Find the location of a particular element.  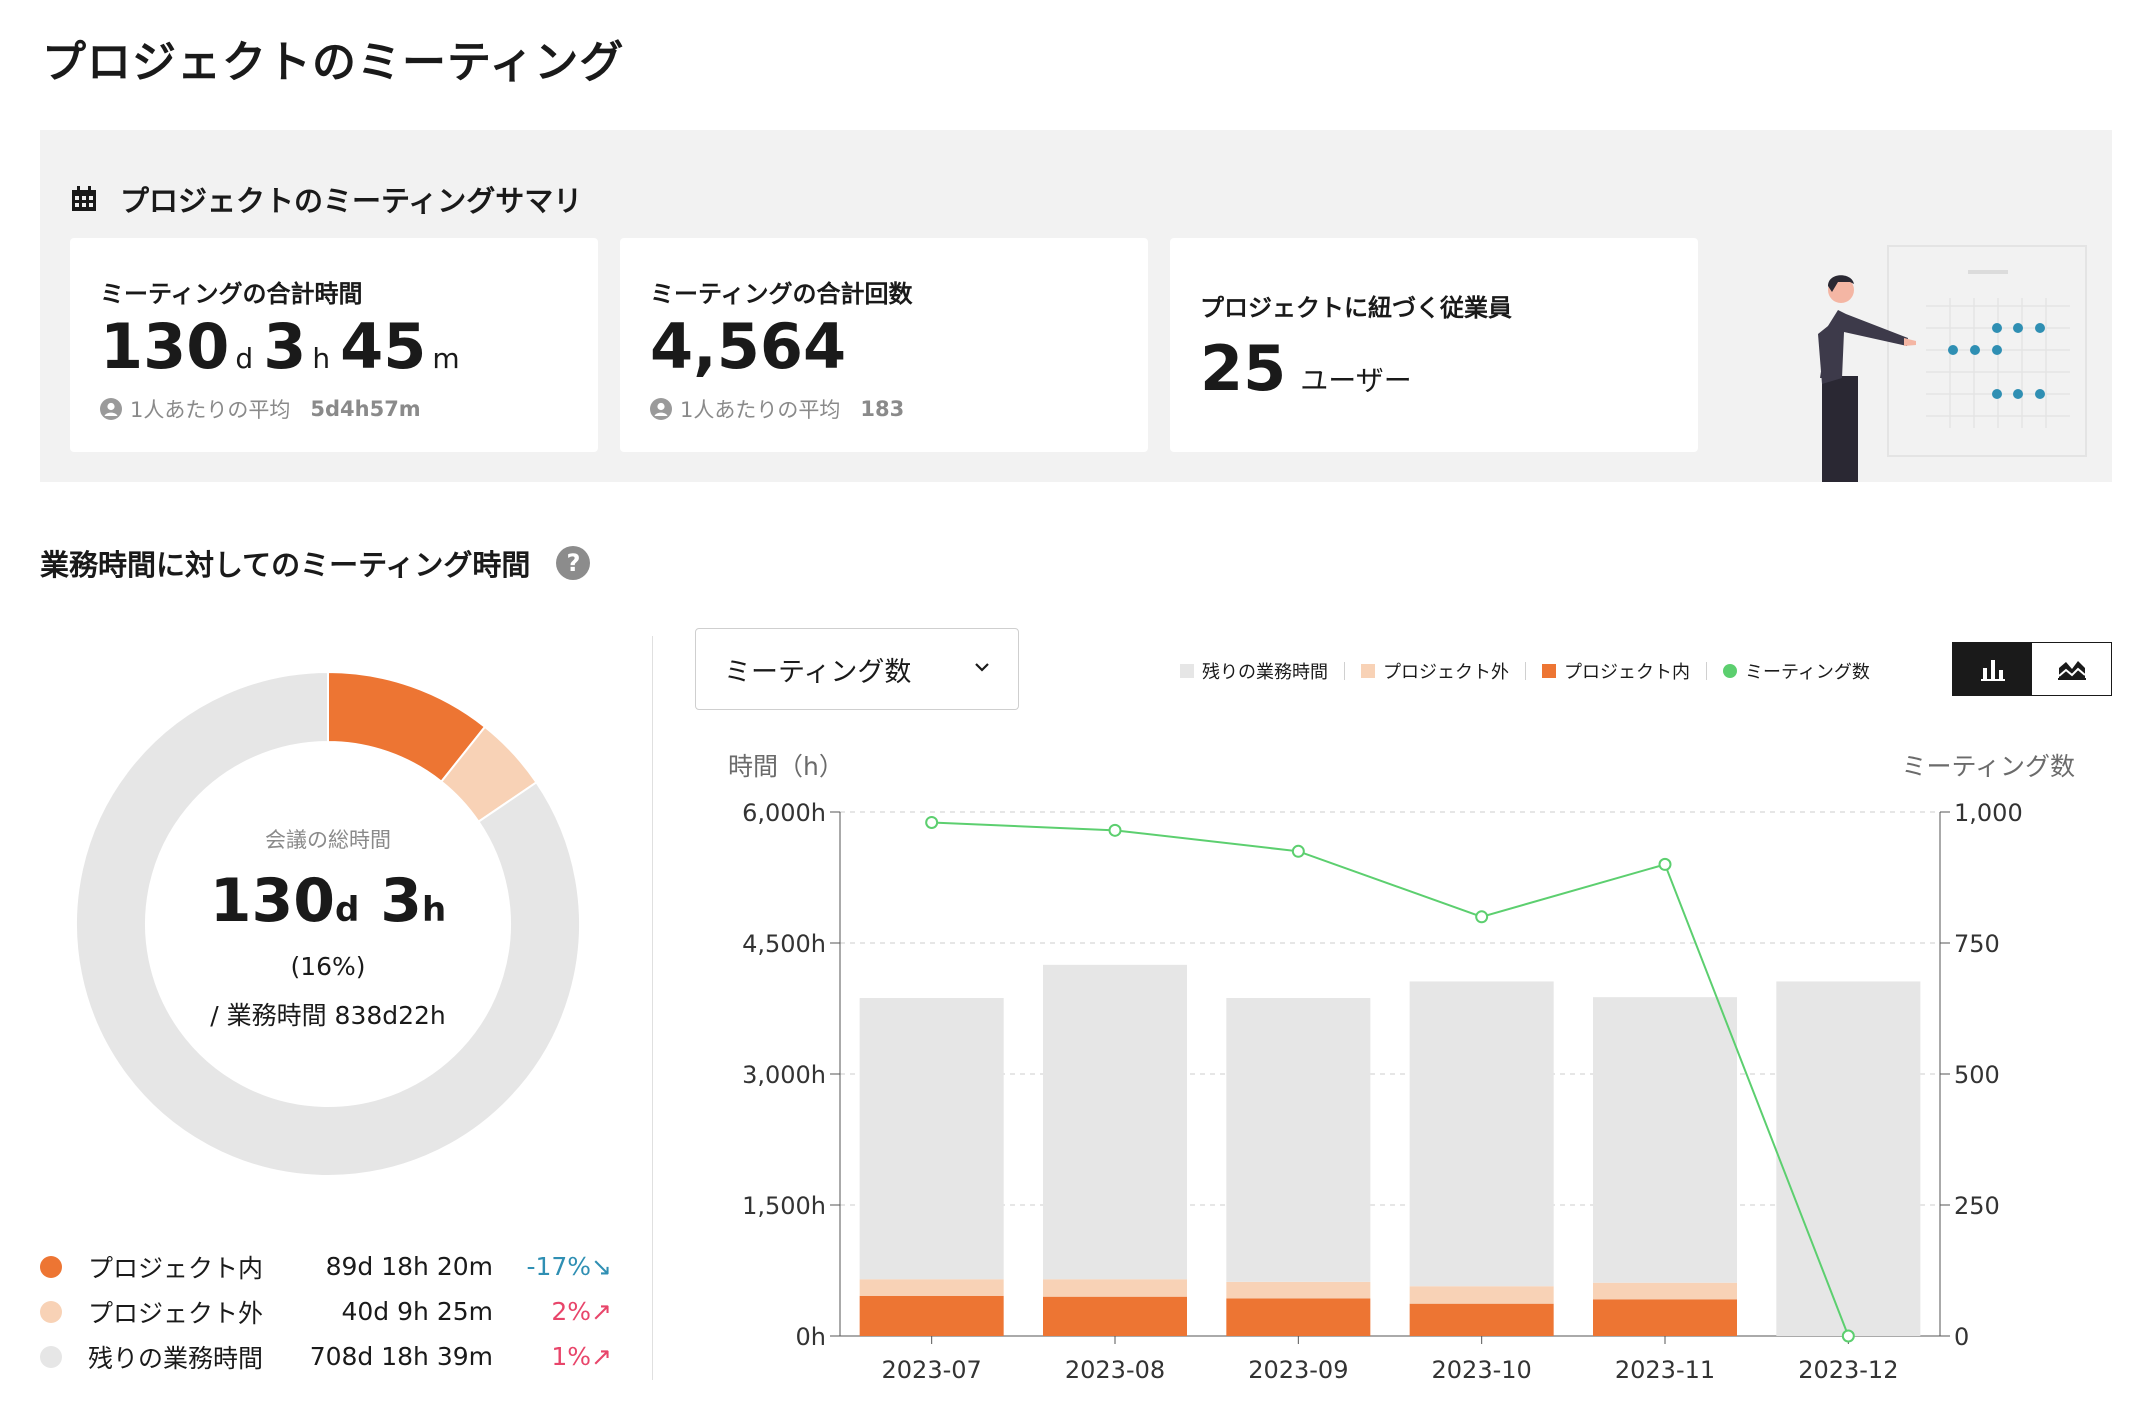

donut-center-label: 会議の総時間 is located at coordinates (328, 840).